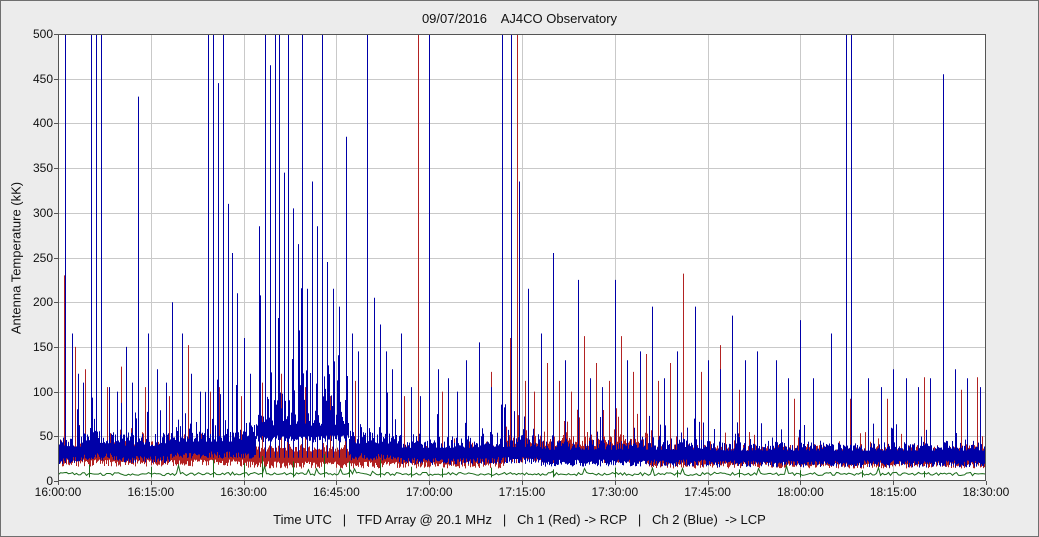 The width and height of the screenshot is (1039, 537). Describe the element at coordinates (49, 481) in the screenshot. I see `y-tick-label: 0` at that location.